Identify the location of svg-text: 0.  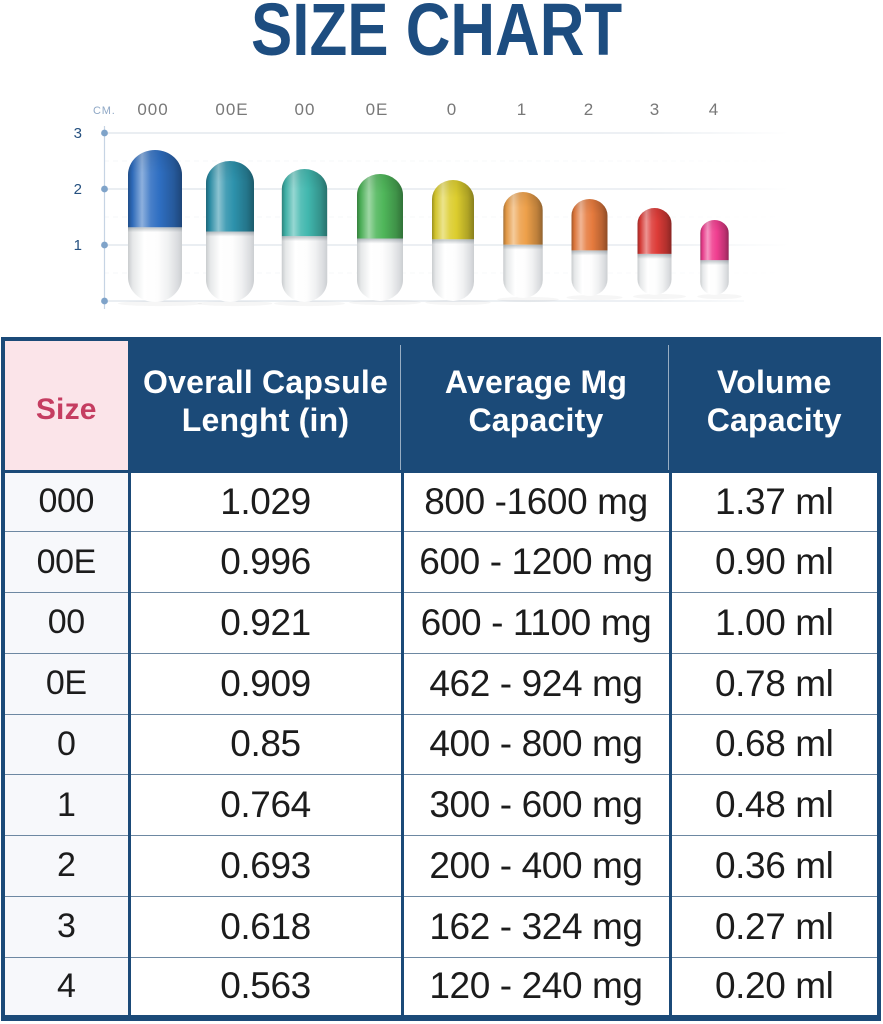
(452, 109).